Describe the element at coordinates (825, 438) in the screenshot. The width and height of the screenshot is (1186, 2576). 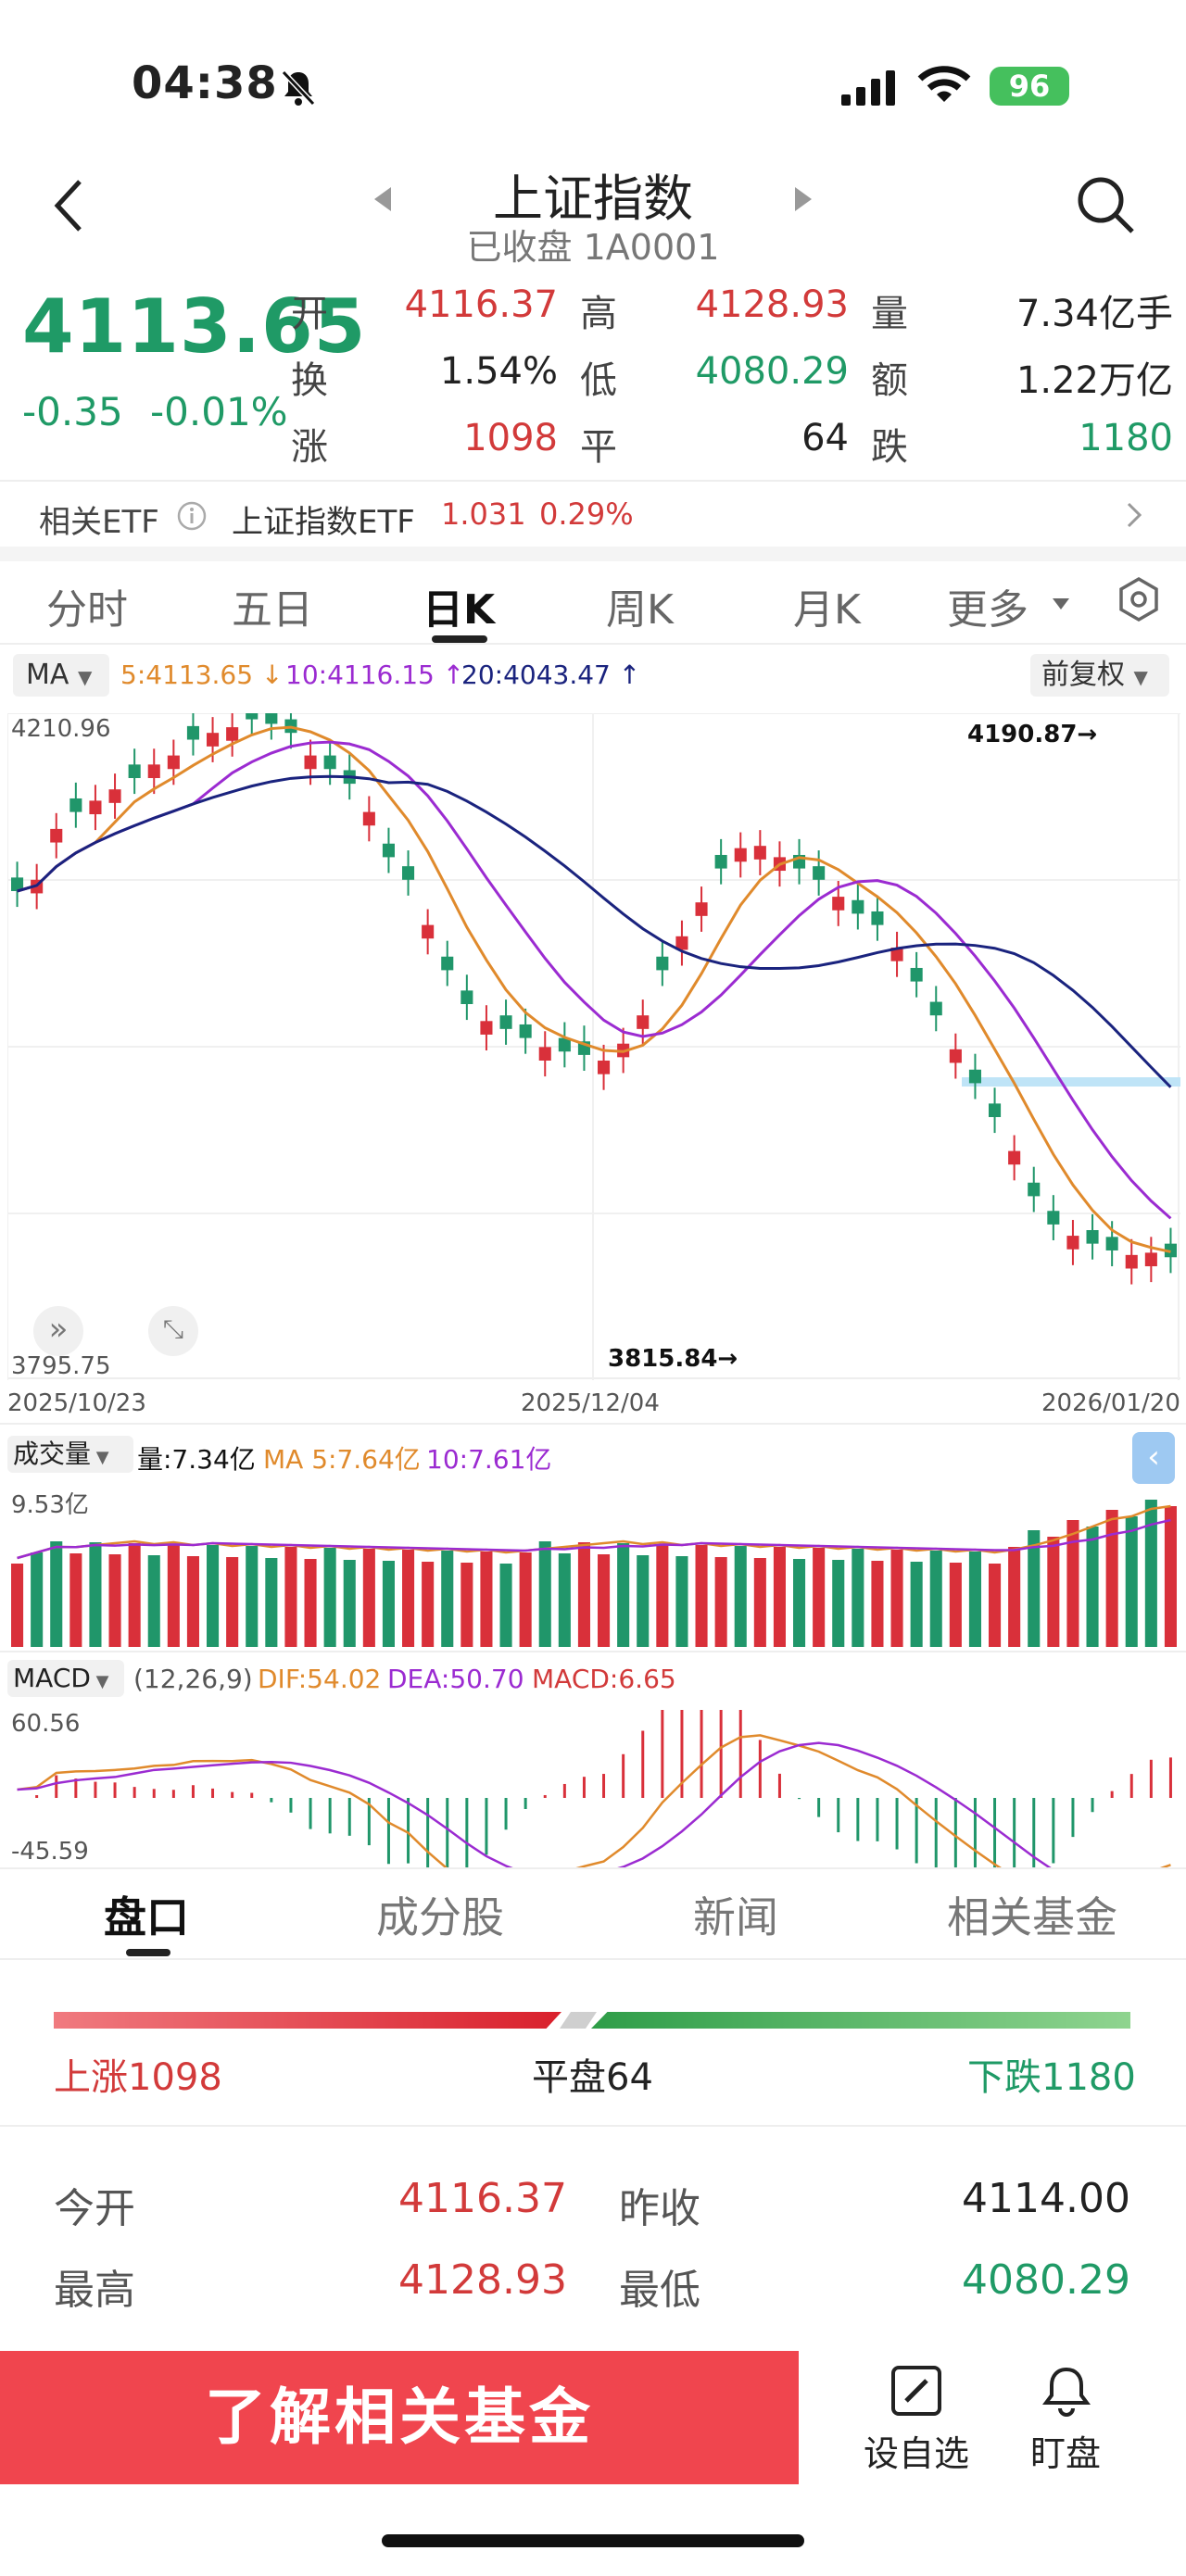
I see `flat-count: 64` at that location.